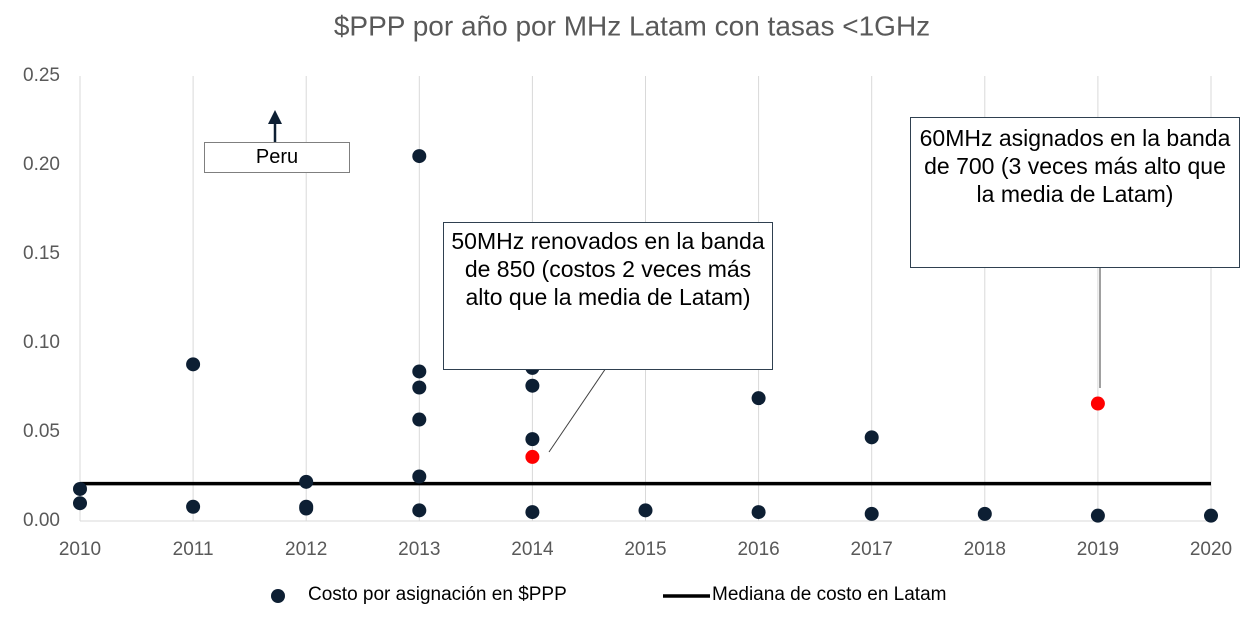 Image resolution: width=1244 pixels, height=635 pixels. I want to click on y-tick-label: 0.10, so click(41, 342).